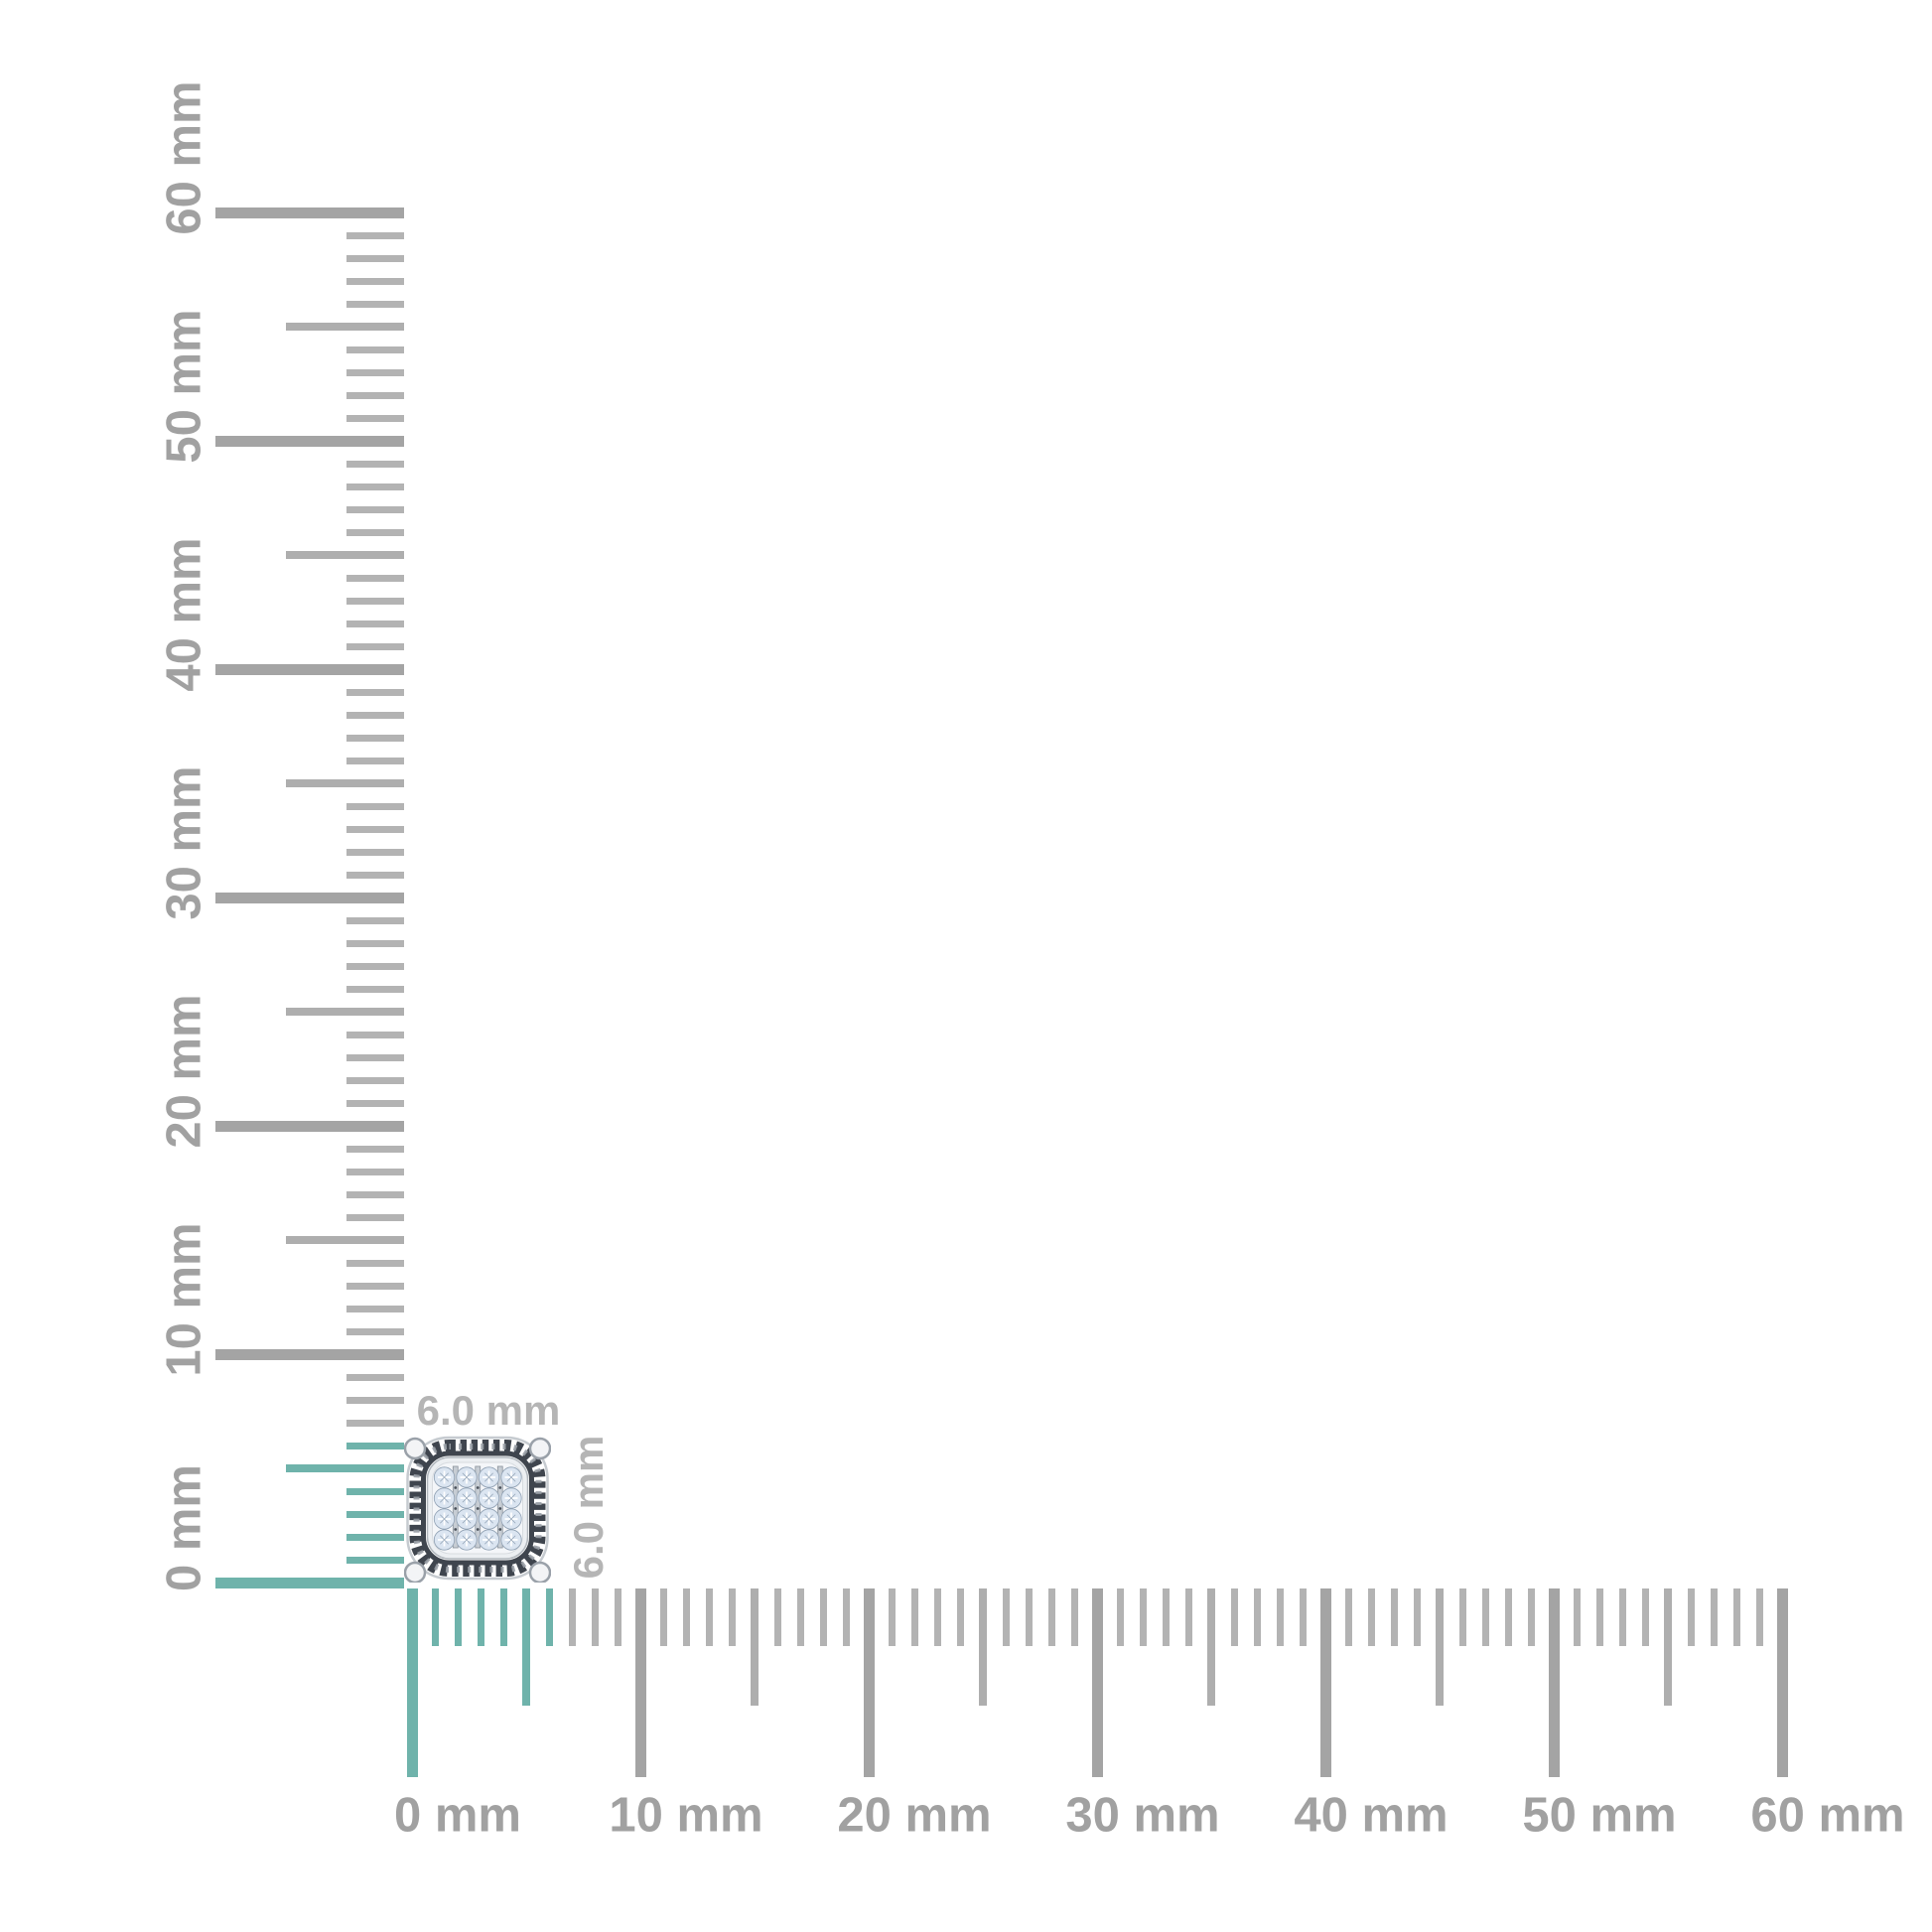 Image resolution: width=1932 pixels, height=1932 pixels. What do you see at coordinates (184, 1071) in the screenshot?
I see `vertical-ruler-label: 20 mm` at bounding box center [184, 1071].